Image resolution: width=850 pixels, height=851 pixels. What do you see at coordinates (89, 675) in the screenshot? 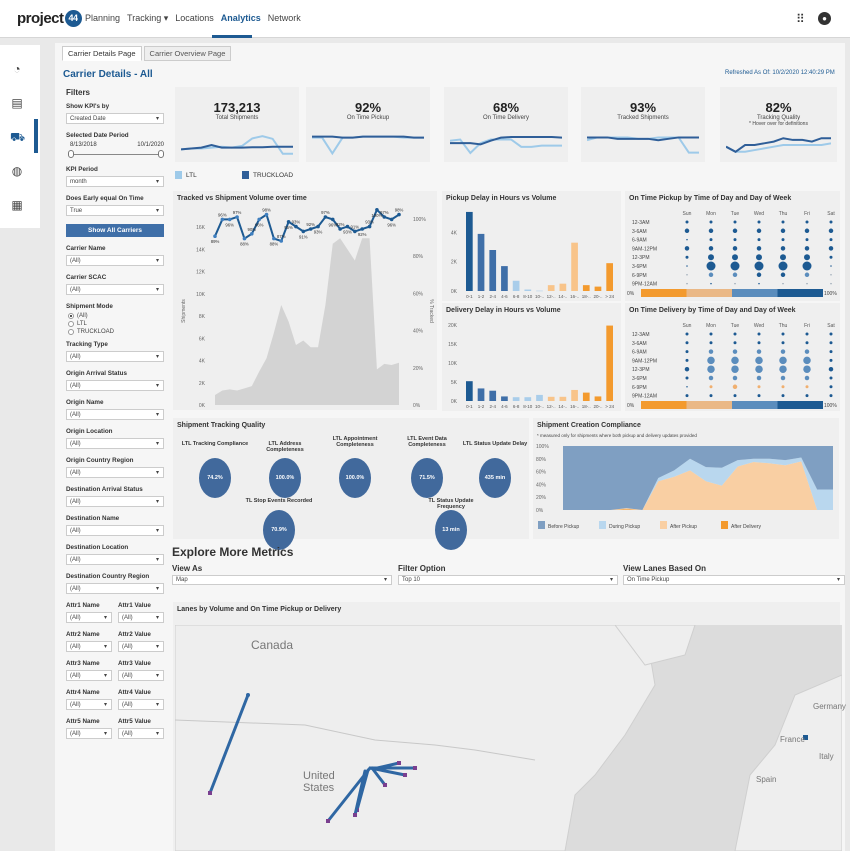
I see `attr3-name-select: (All)` at bounding box center [89, 675].